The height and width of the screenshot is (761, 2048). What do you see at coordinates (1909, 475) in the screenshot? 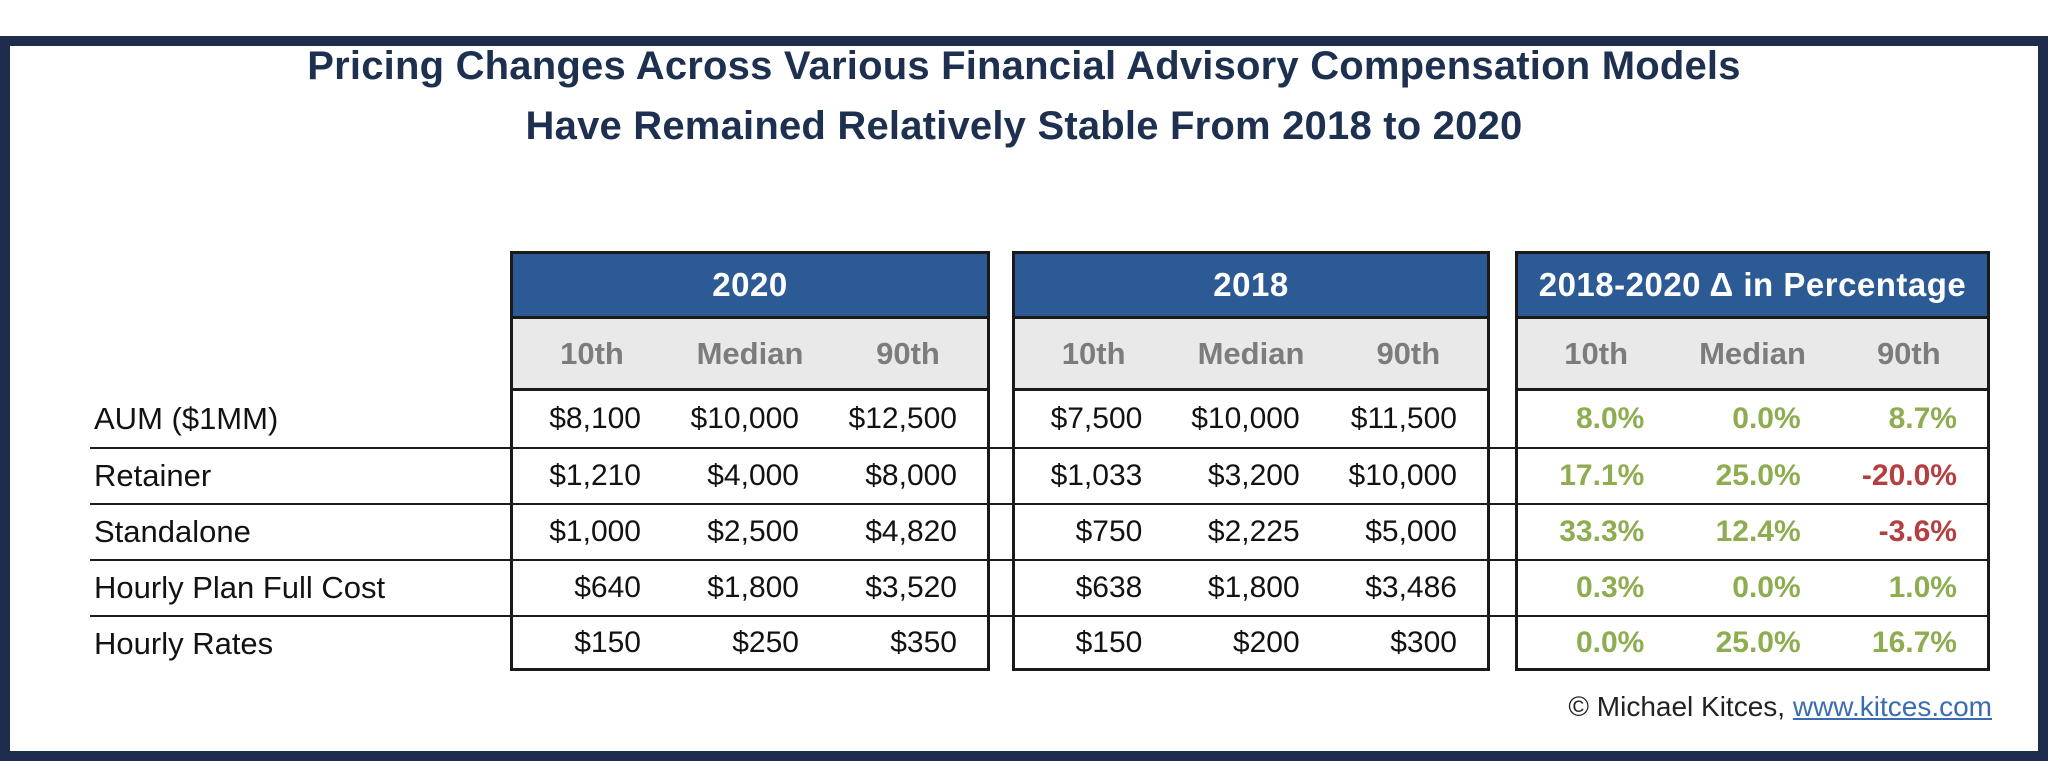
I see `delta-cell: -20.0%` at bounding box center [1909, 475].